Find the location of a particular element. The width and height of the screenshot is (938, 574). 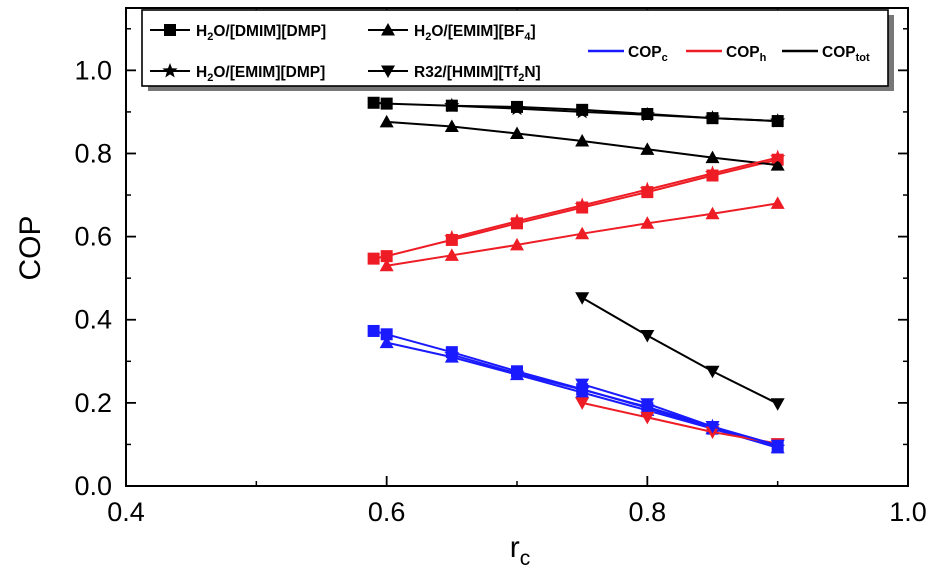

legend-marker-star-icon is located at coordinates (170, 70).